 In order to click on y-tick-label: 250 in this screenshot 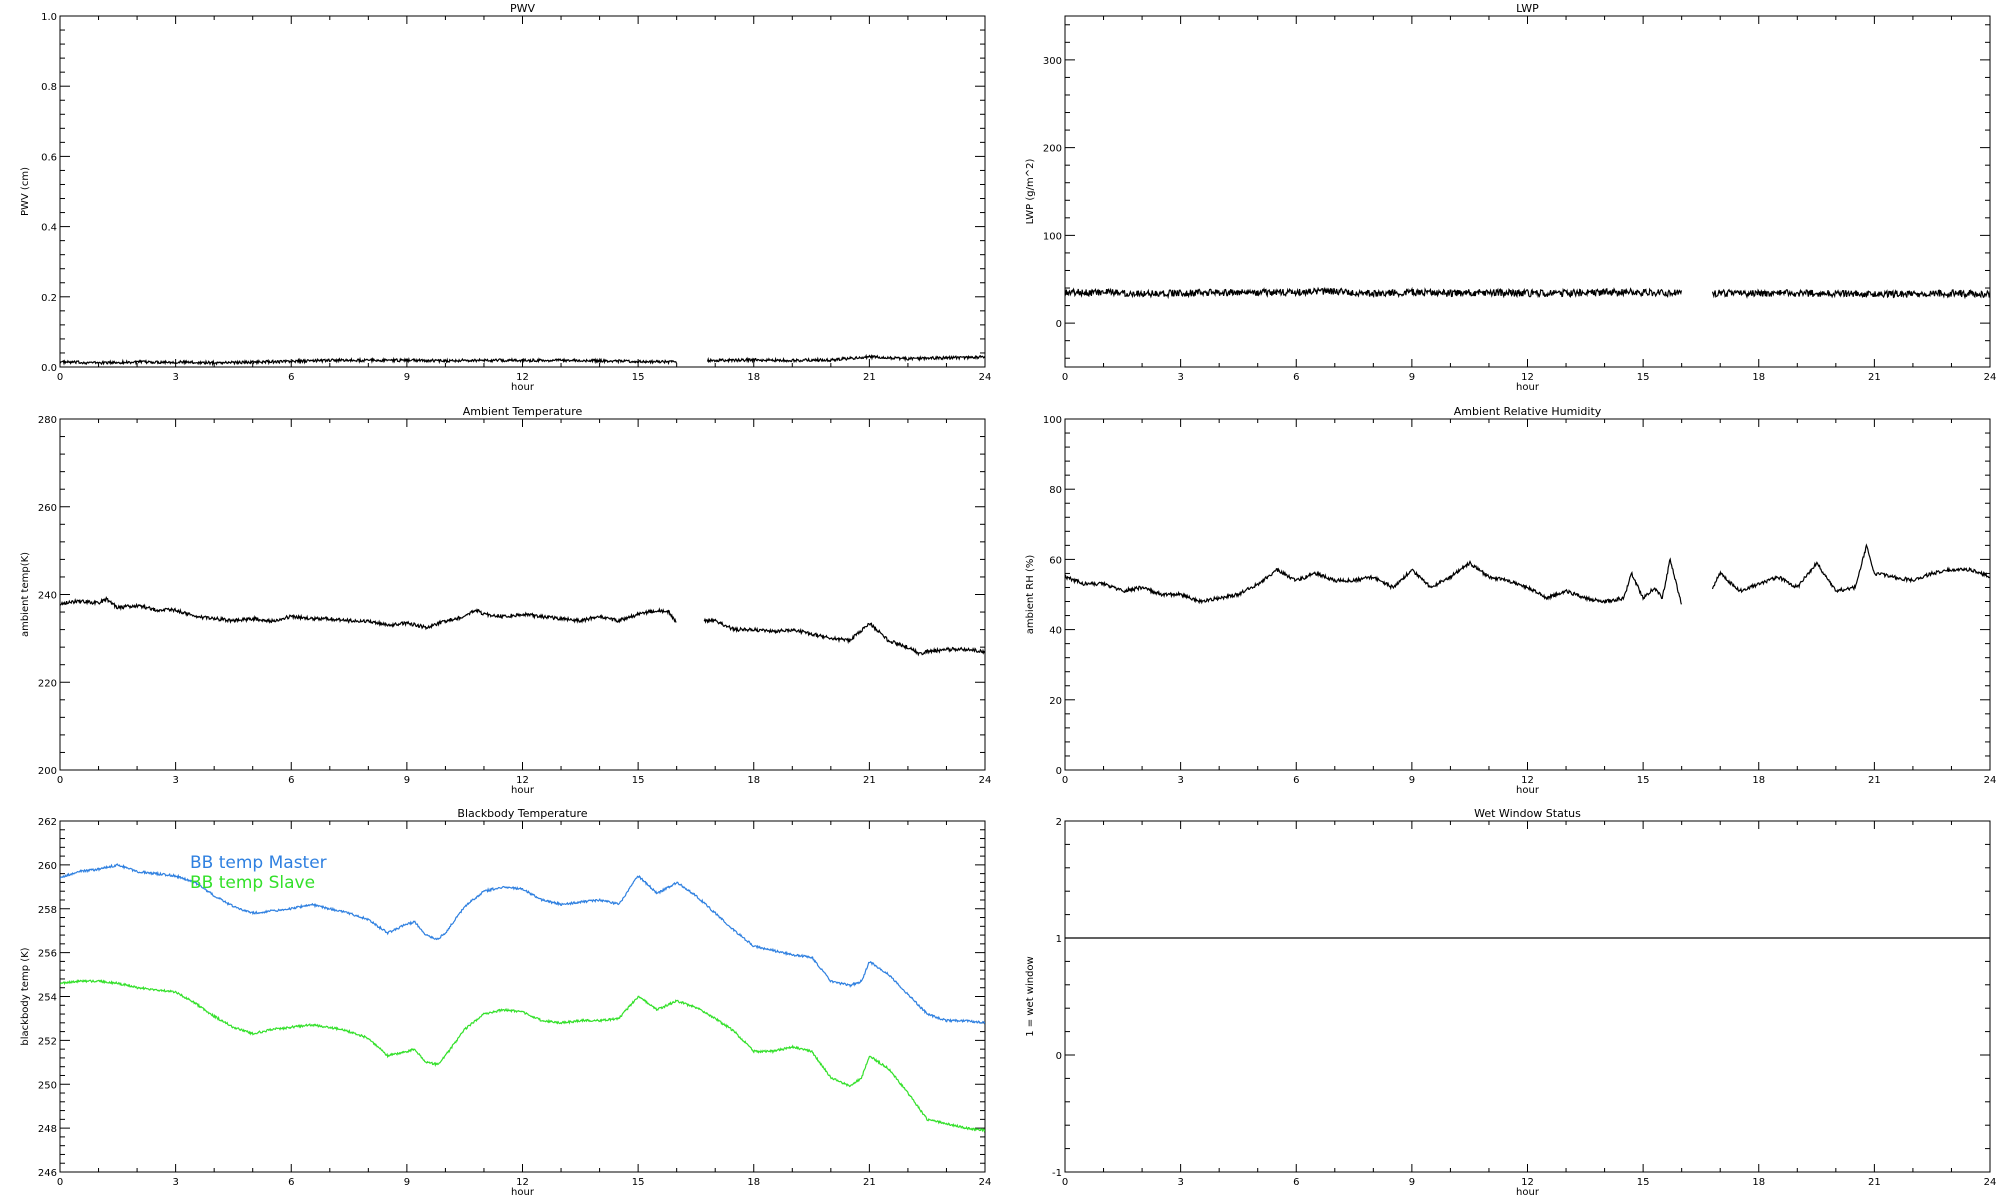, I will do `click(47, 1085)`.